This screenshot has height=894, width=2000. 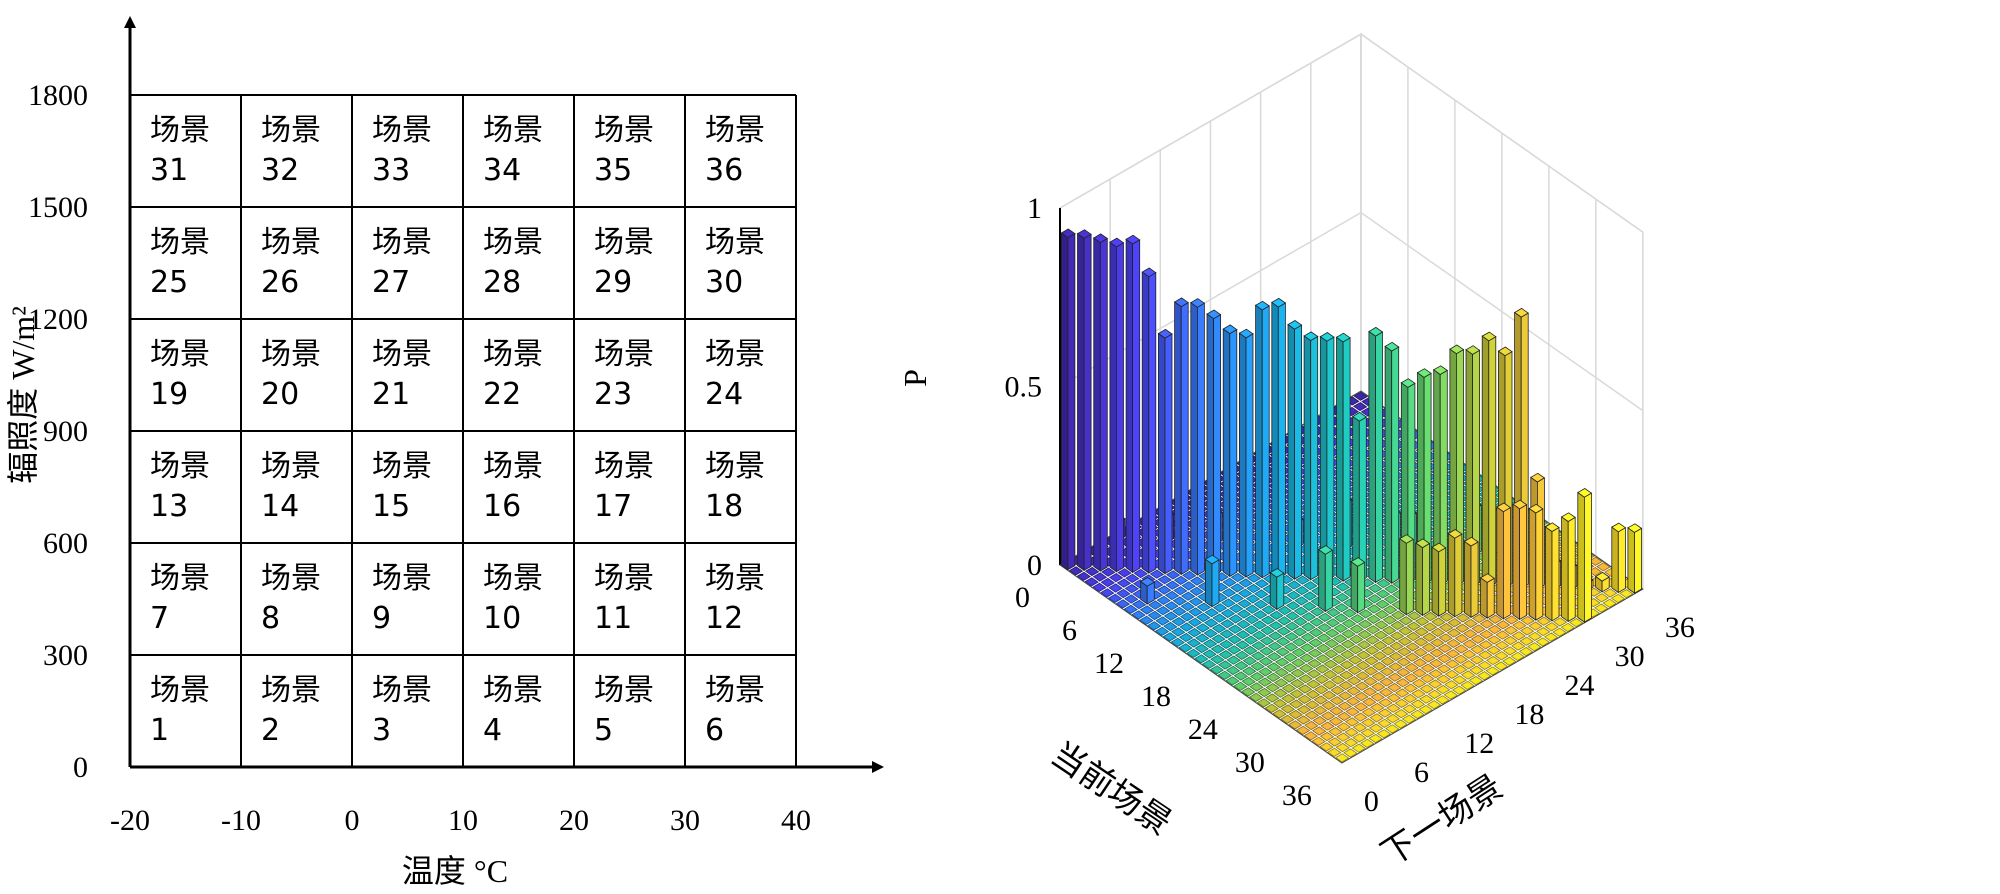 I want to click on temperature-tick-label: 10, so click(x=463, y=820).